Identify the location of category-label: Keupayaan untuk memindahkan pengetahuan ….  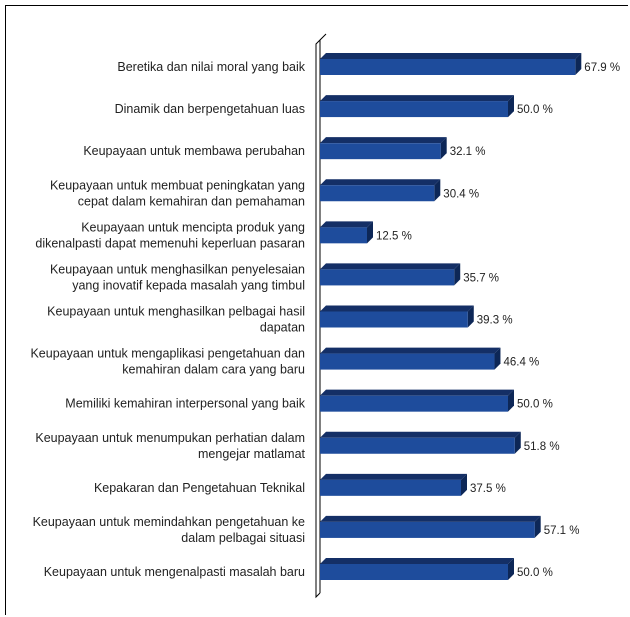
(169, 530).